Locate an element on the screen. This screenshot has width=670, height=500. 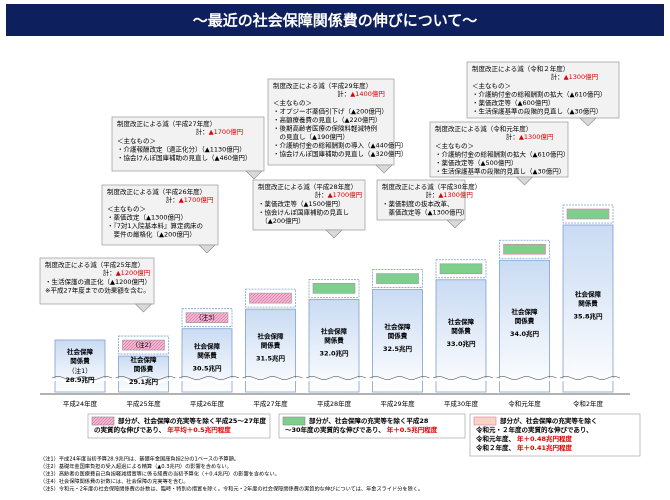
callout-line: 要件の厳格化（▲200億円） is located at coordinates (151, 234).